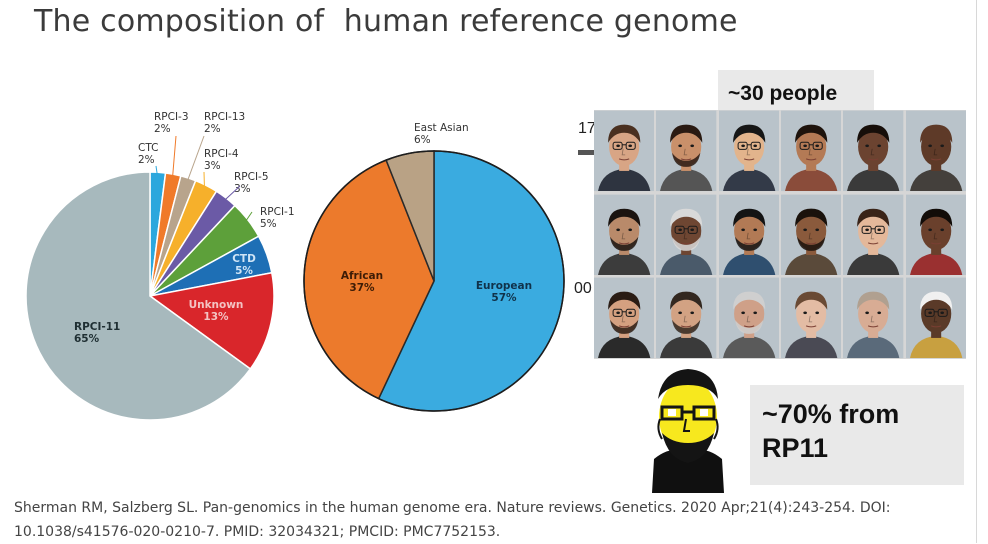  I want to click on occluded-bar-fragment, so click(586, 152).